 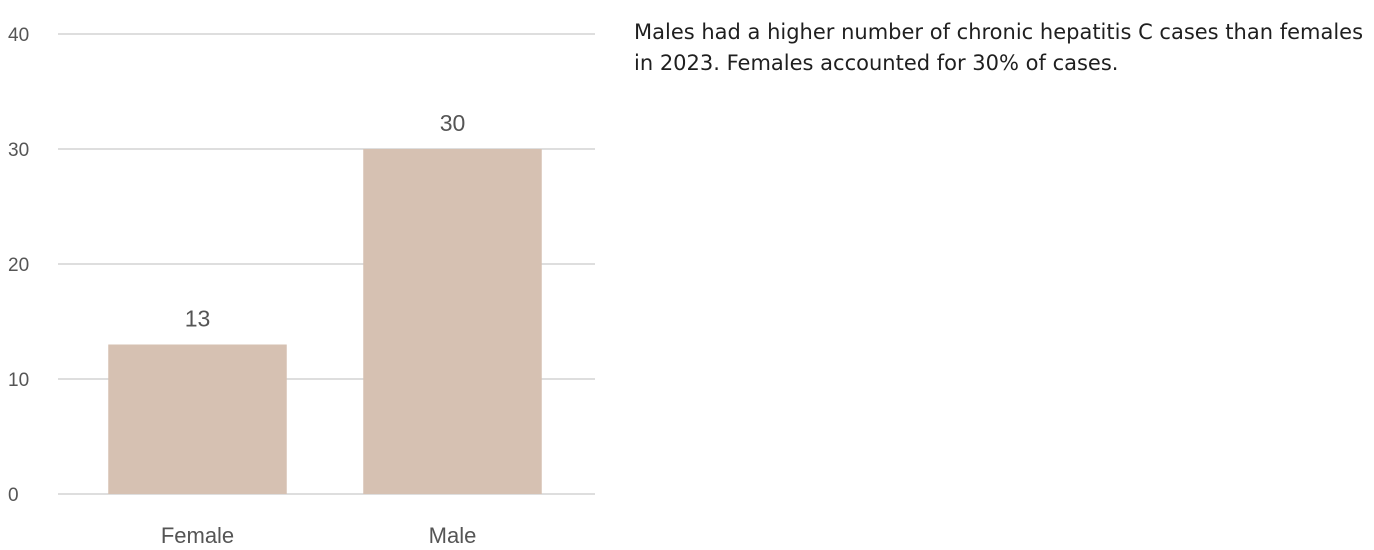 What do you see at coordinates (198, 319) in the screenshot?
I see `data-label-female: 13` at bounding box center [198, 319].